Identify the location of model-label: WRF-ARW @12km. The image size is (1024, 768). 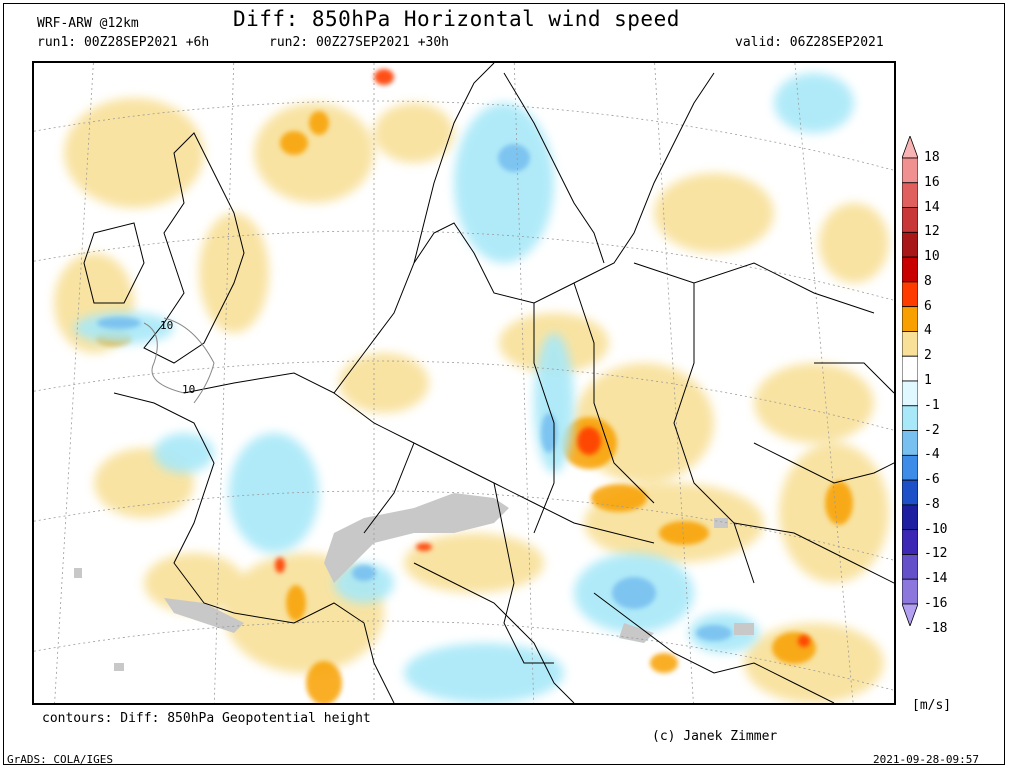
(88, 23).